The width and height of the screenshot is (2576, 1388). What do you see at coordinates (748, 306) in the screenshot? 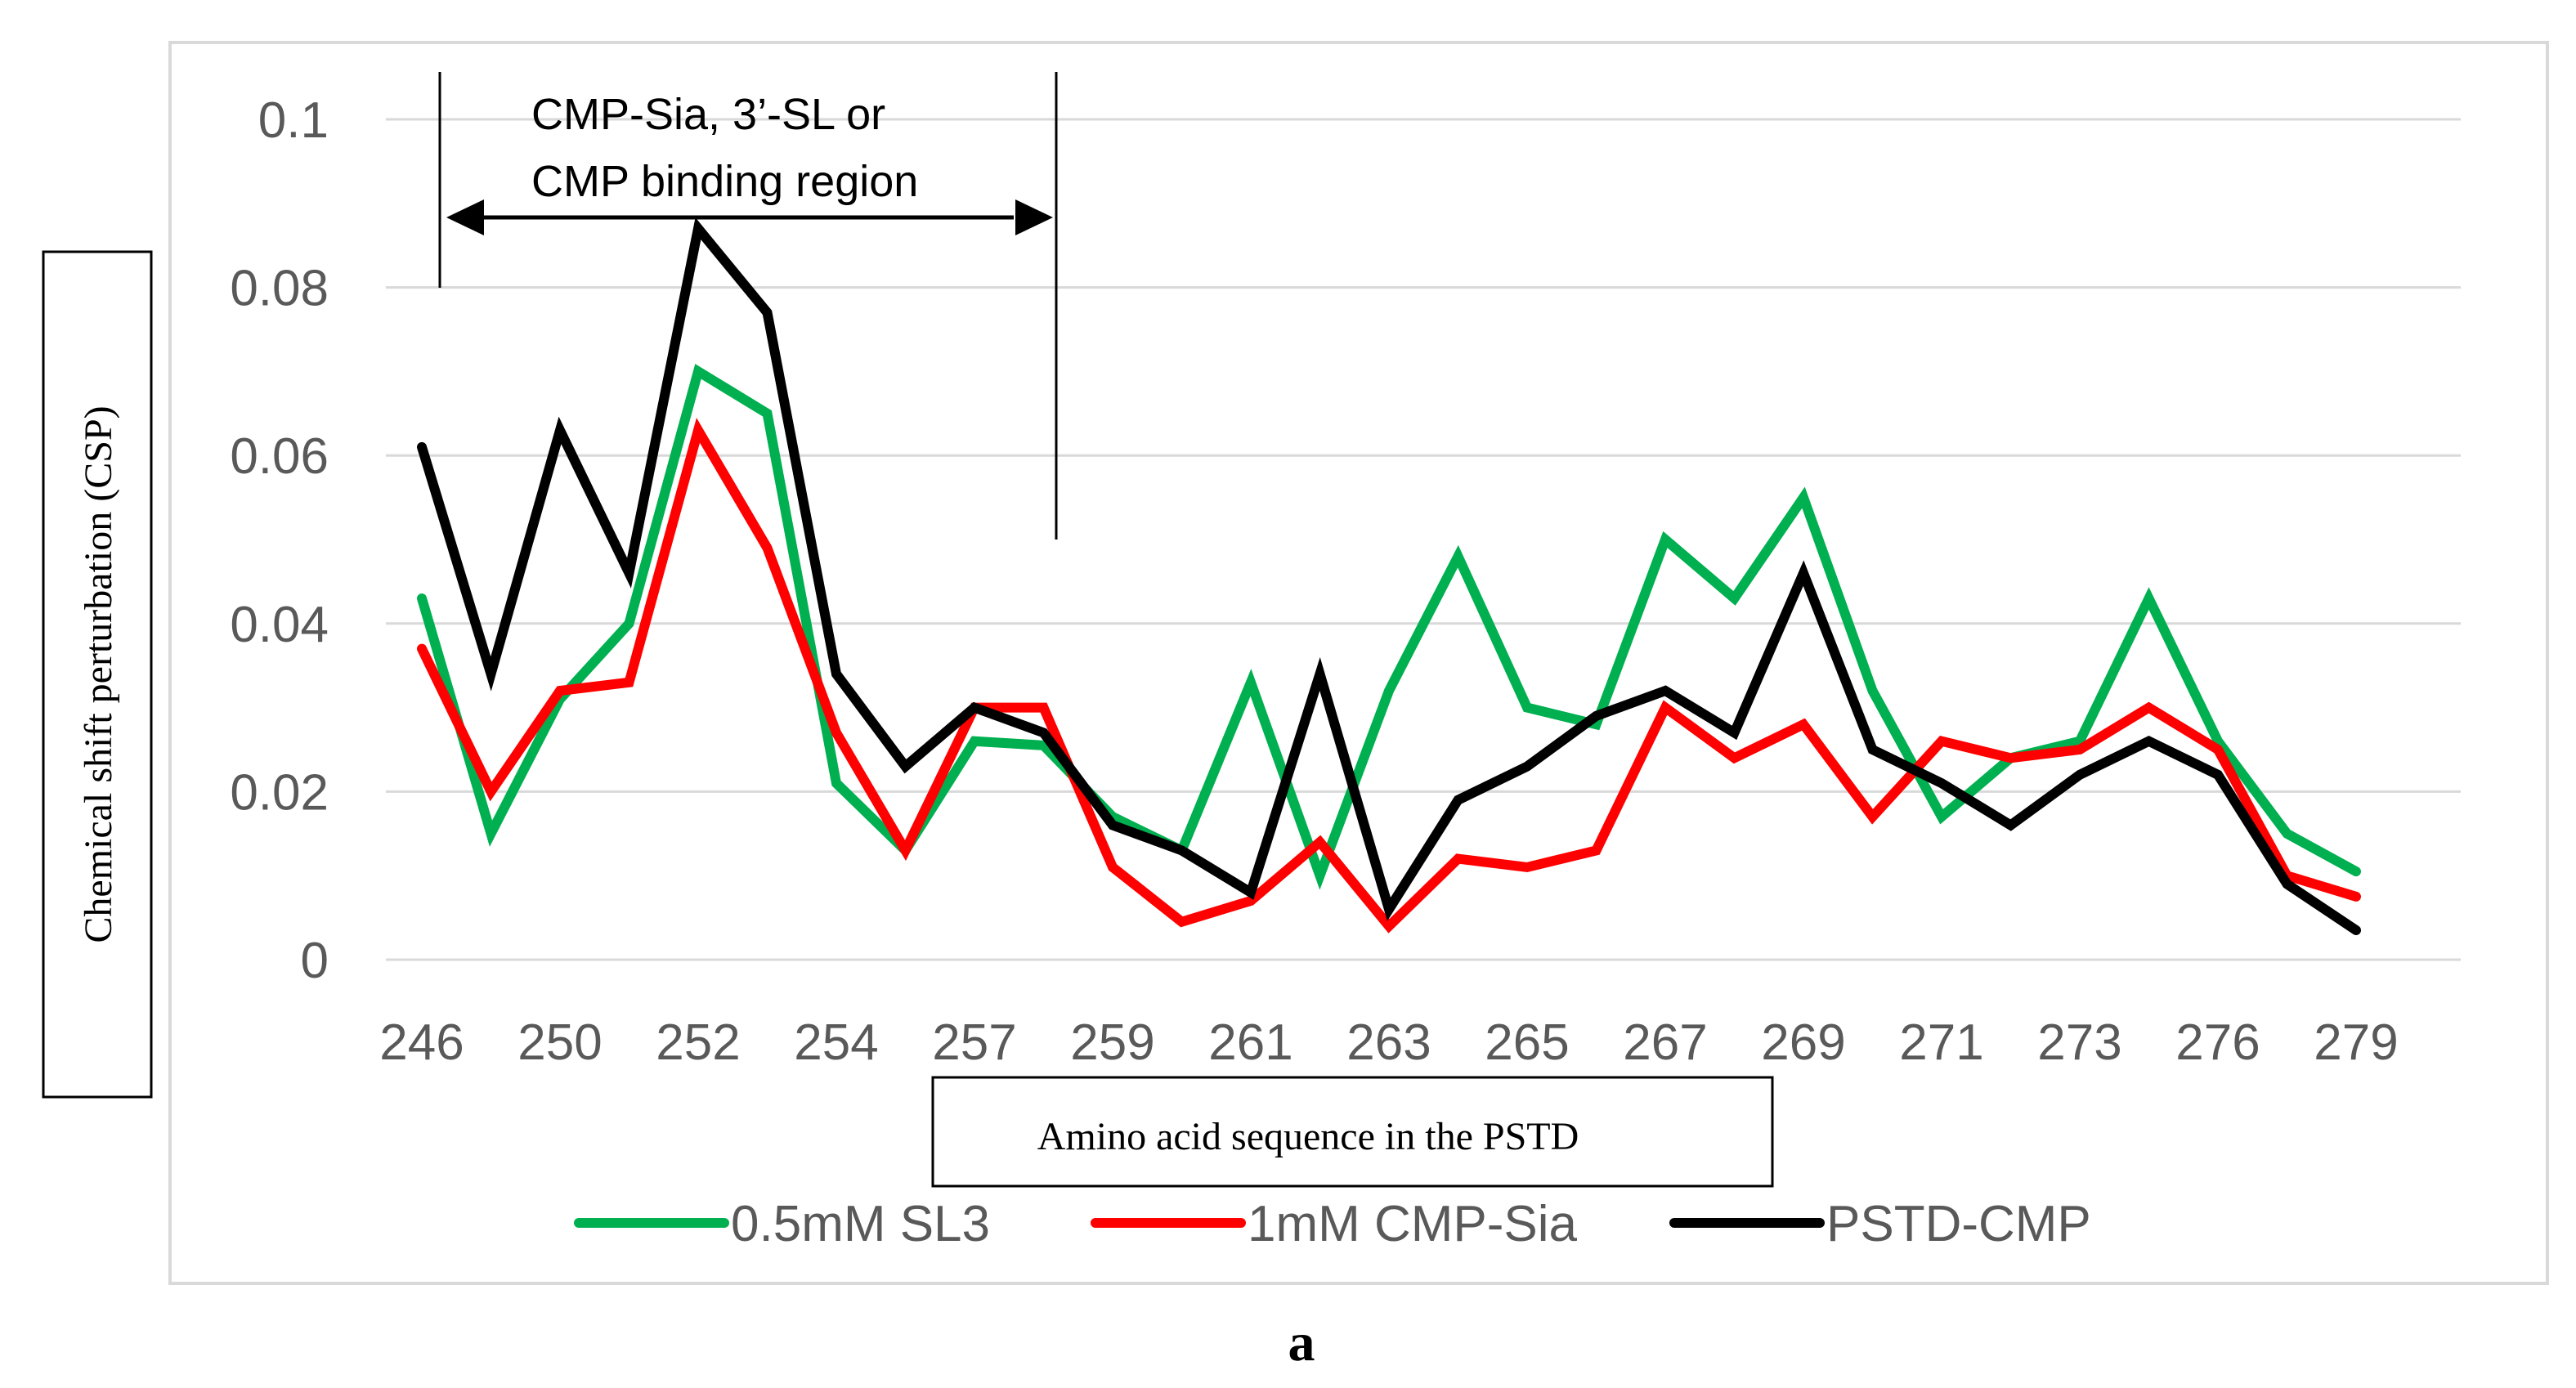
I see `binding-region-annotation: CMP-Sia, 3’-SL or CMP binding region` at bounding box center [748, 306].